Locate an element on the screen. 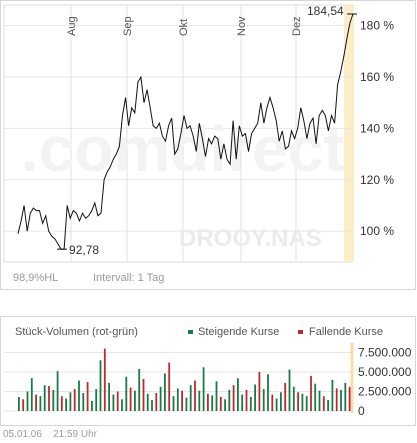 The height and width of the screenshot is (443, 417). month-labels: Aug Sep Okt Nov Dez is located at coordinates (184, 26).